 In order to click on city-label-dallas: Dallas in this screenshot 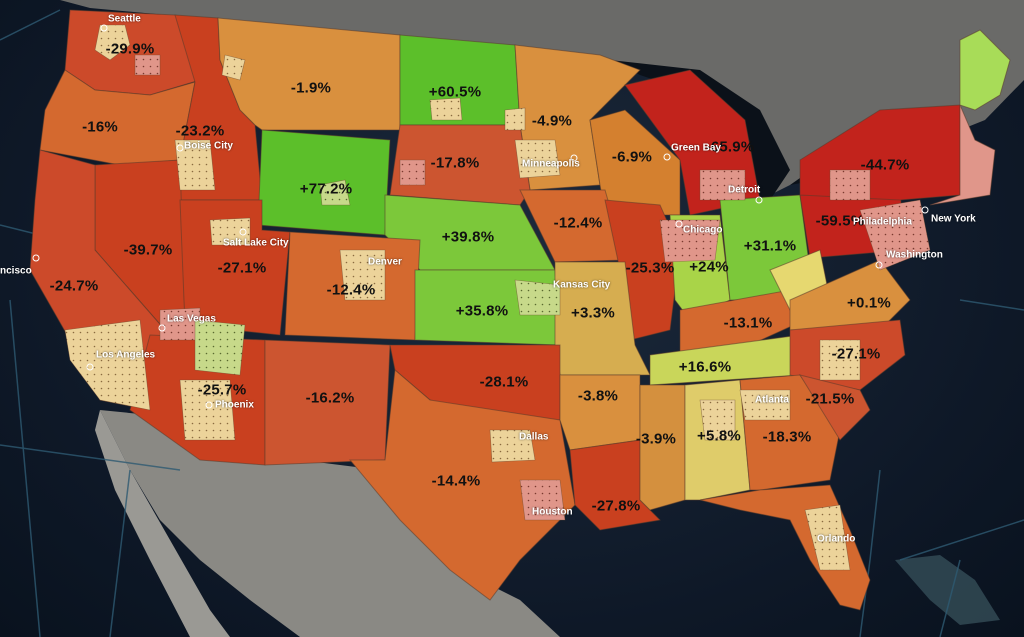, I will do `click(534, 437)`.